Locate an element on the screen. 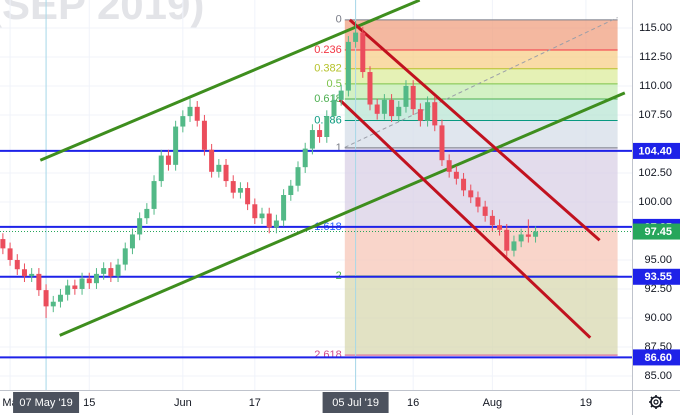 The image size is (680, 415). x-tick-label: 07 May '19 is located at coordinates (45, 403).